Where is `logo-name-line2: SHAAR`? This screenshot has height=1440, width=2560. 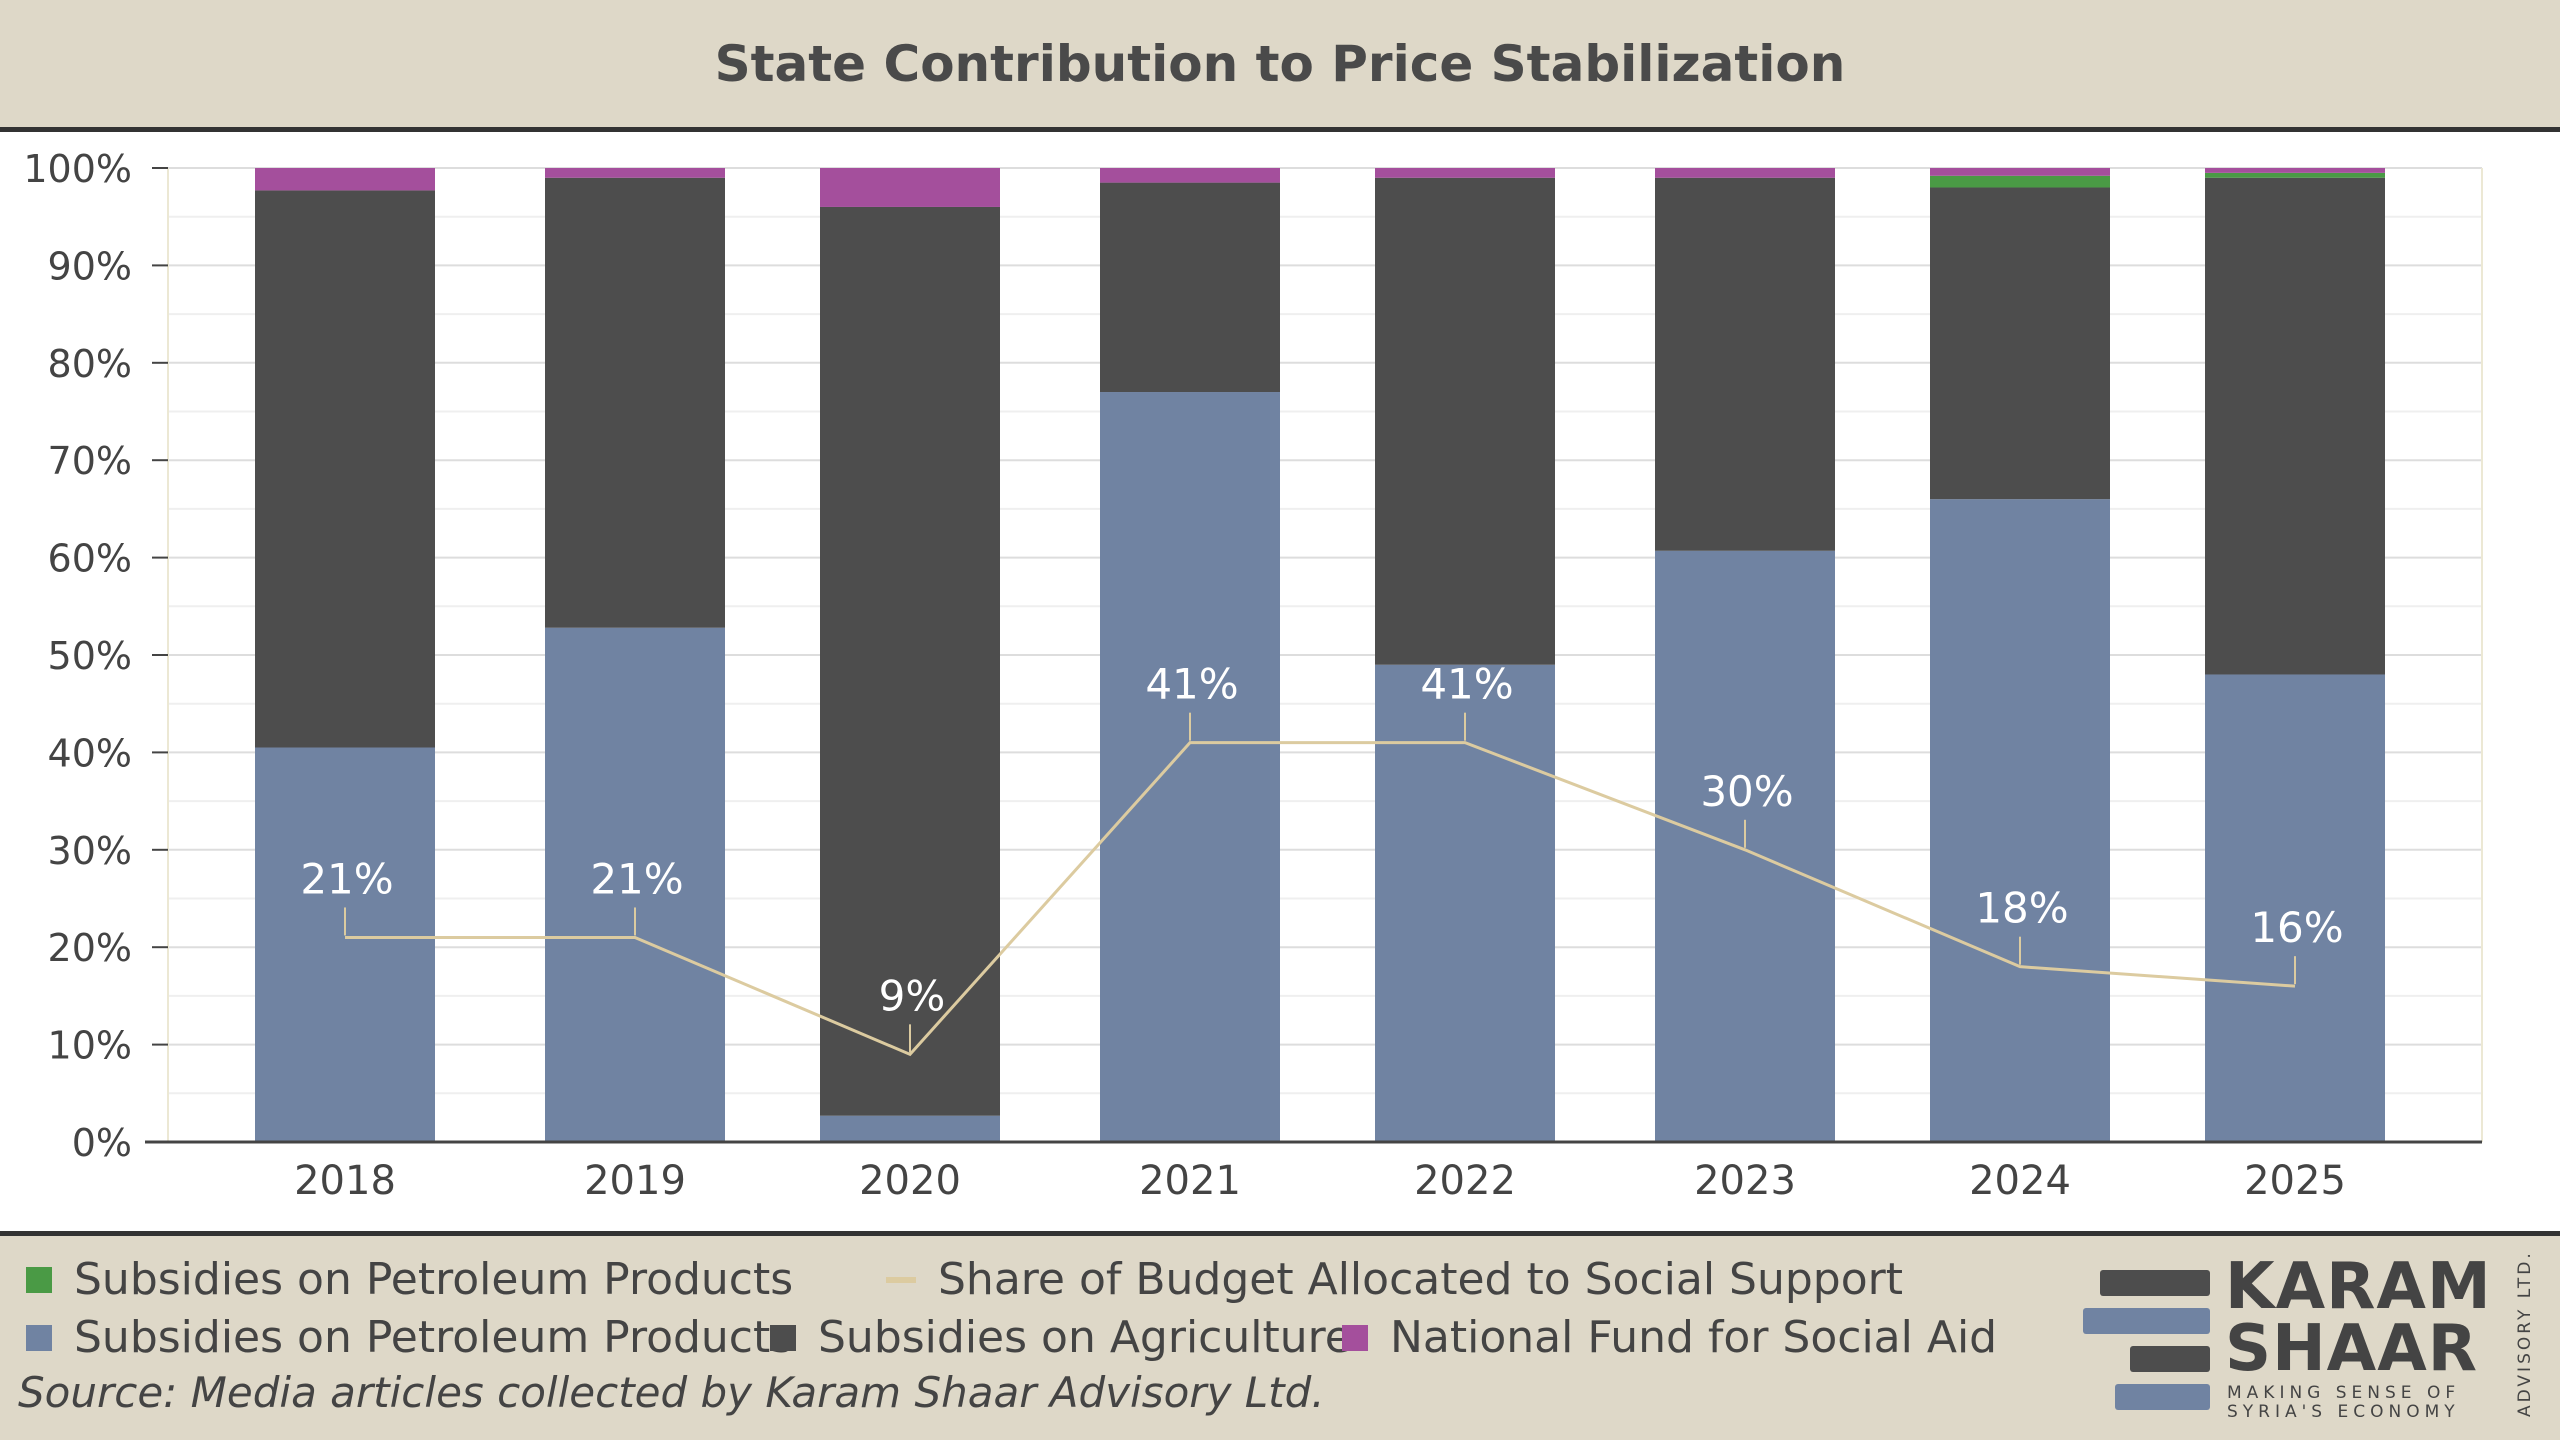 logo-name-line2: SHAAR is located at coordinates (2351, 1349).